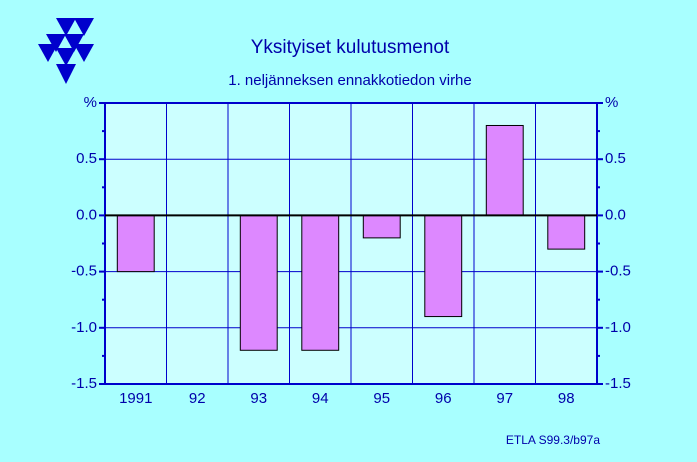 Image resolution: width=697 pixels, height=462 pixels. Describe the element at coordinates (618, 383) in the screenshot. I see `y2-tick-label: -1.5` at that location.